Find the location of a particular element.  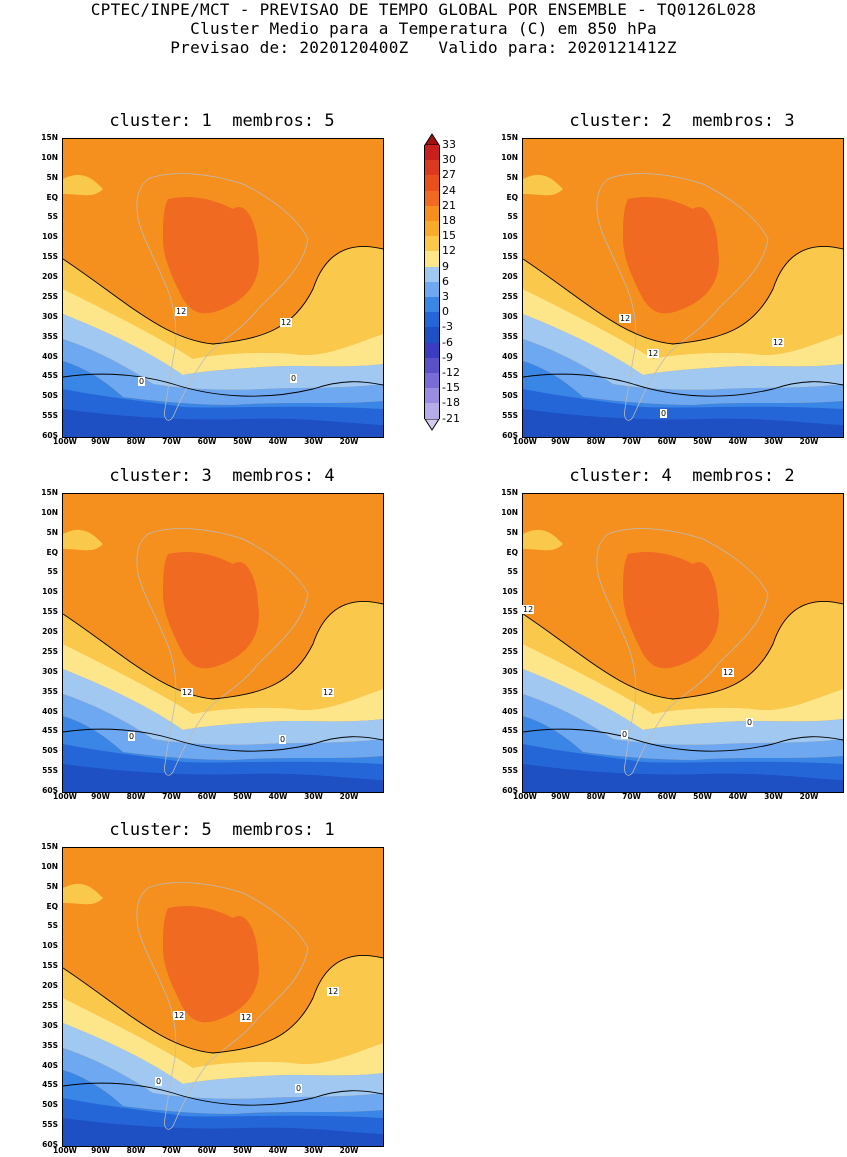

latitude-label: 15S is located at coordinates (50, 257).